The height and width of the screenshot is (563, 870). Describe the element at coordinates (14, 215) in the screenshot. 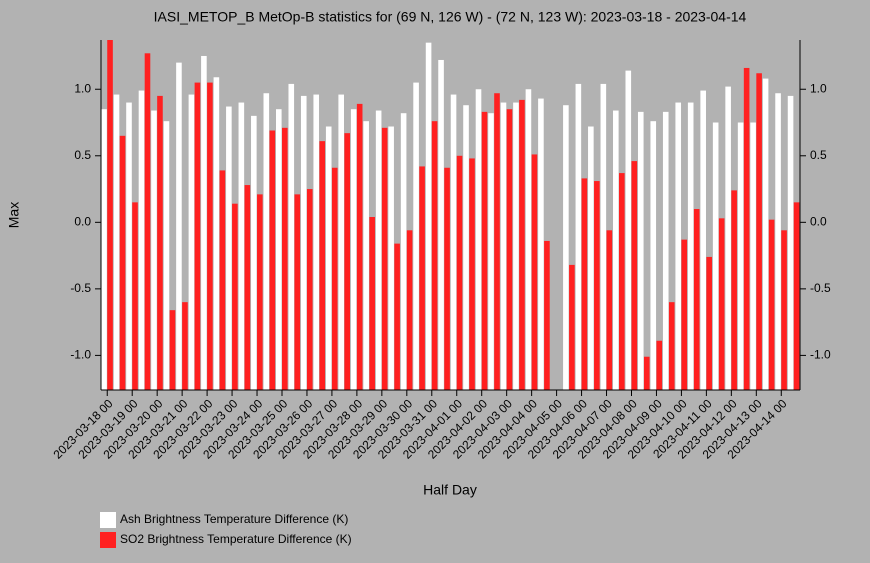

I see `y-axis-label: Max` at that location.